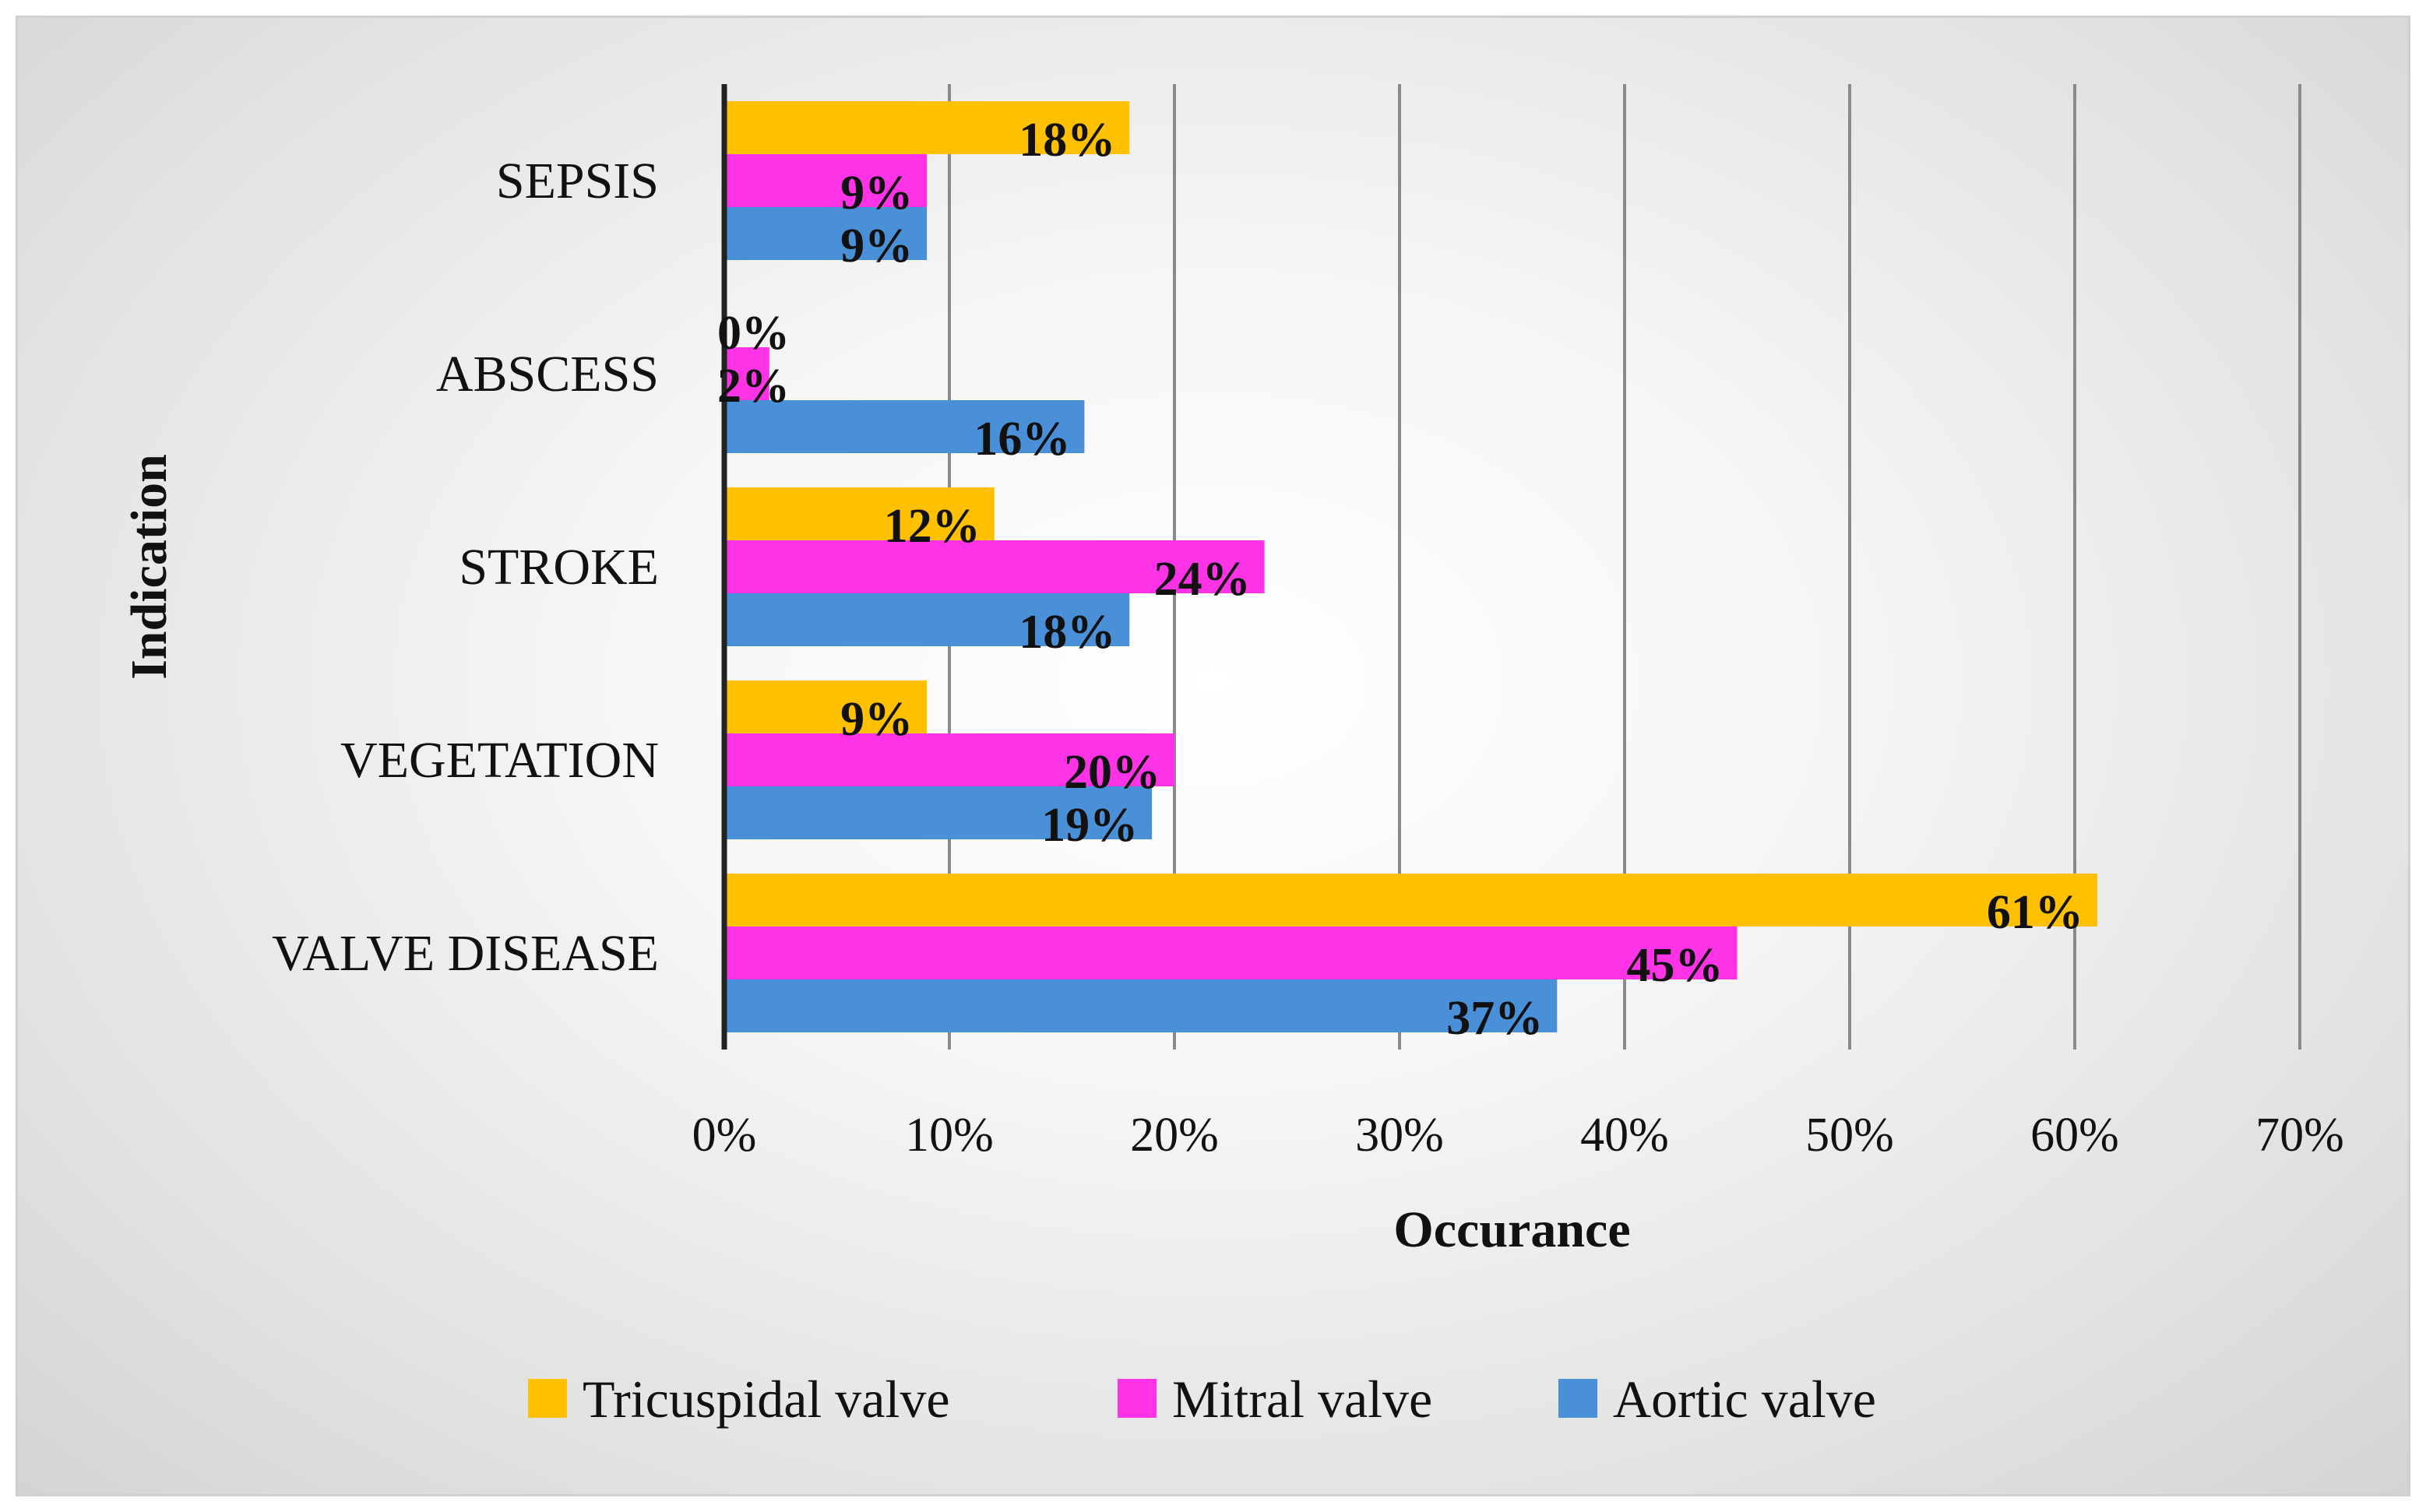 The image size is (2426, 1512). What do you see at coordinates (767, 1400) in the screenshot?
I see `legend-label: Tricuspidal valve` at bounding box center [767, 1400].